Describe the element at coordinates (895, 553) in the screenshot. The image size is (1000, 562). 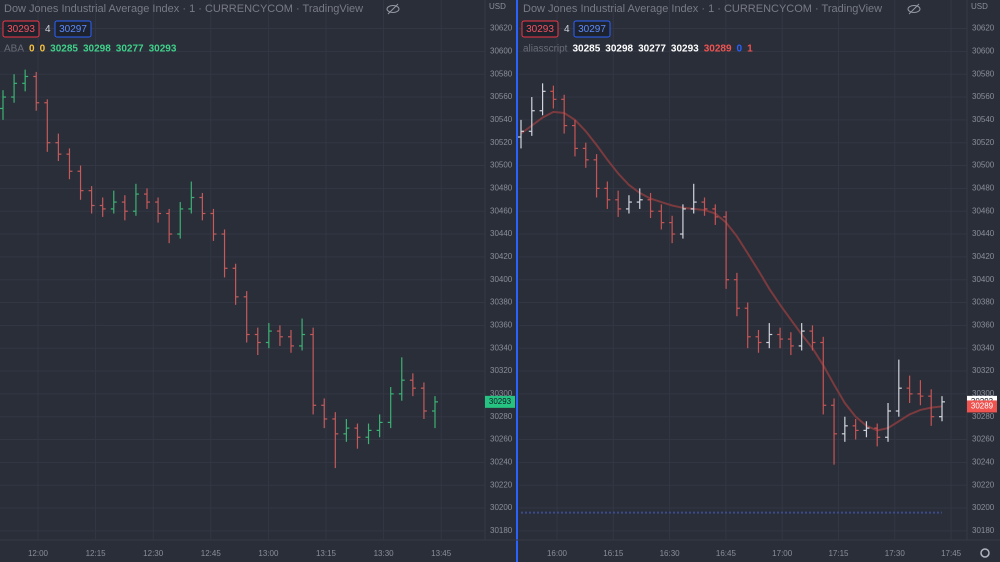
I see `x-tick-label: 17:30` at that location.